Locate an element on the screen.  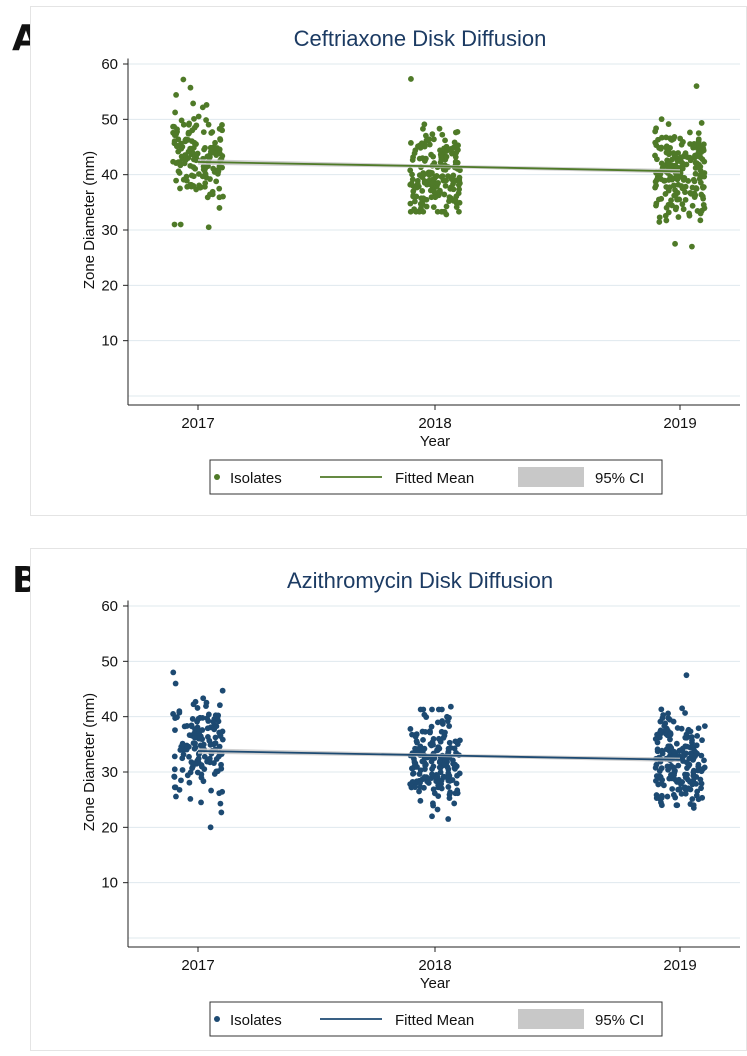
legend-ci-marker is located at coordinates (551, 477).